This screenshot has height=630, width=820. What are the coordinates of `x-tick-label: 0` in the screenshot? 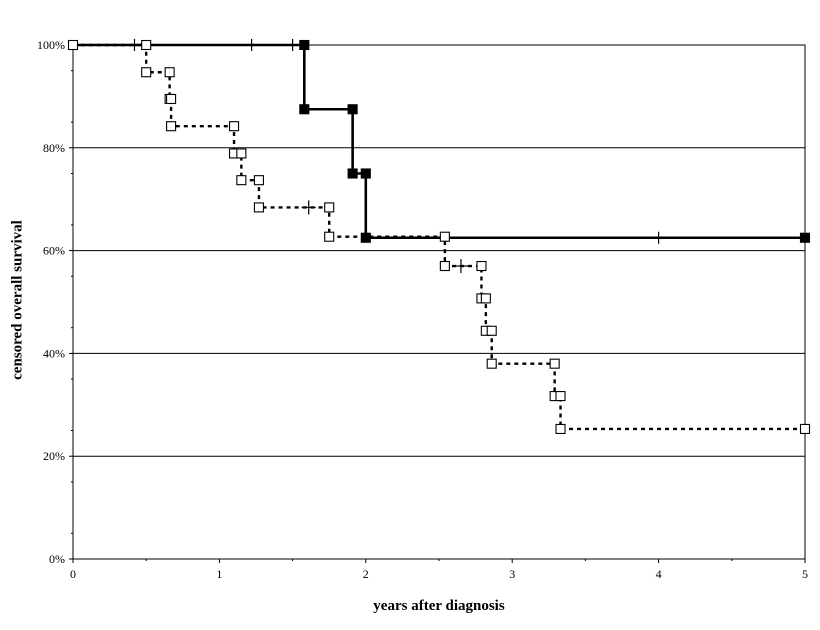 It's located at (73, 574).